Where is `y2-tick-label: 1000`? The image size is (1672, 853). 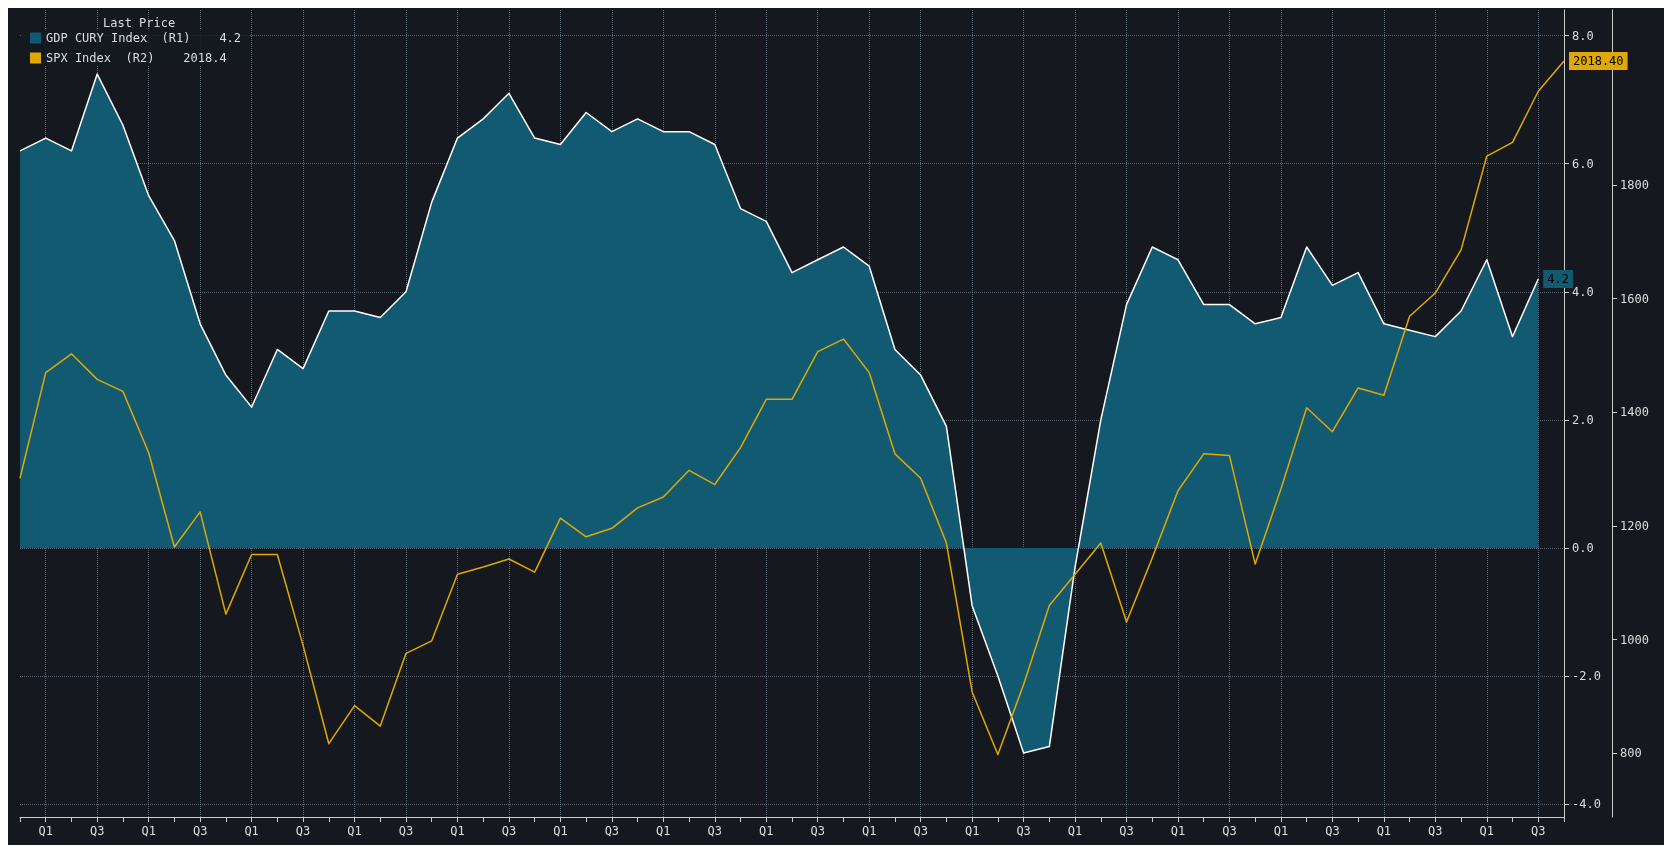 y2-tick-label: 1000 is located at coordinates (1634, 639).